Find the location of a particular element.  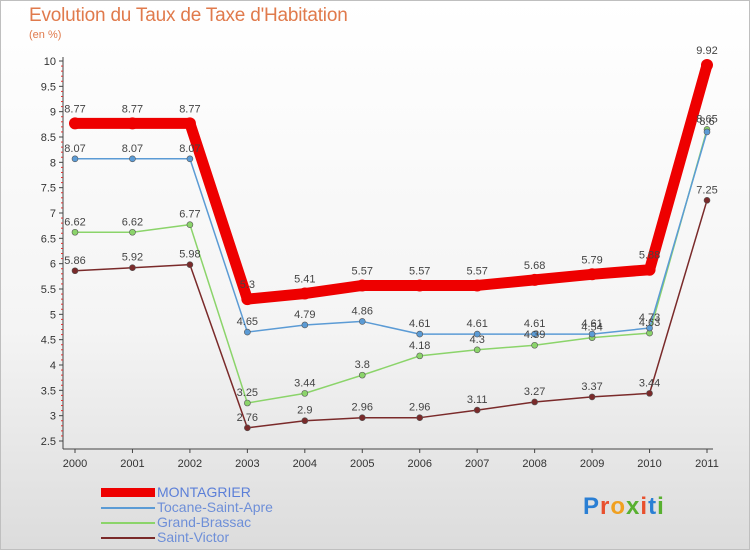

y-tick-label: 8 is located at coordinates (53, 163).